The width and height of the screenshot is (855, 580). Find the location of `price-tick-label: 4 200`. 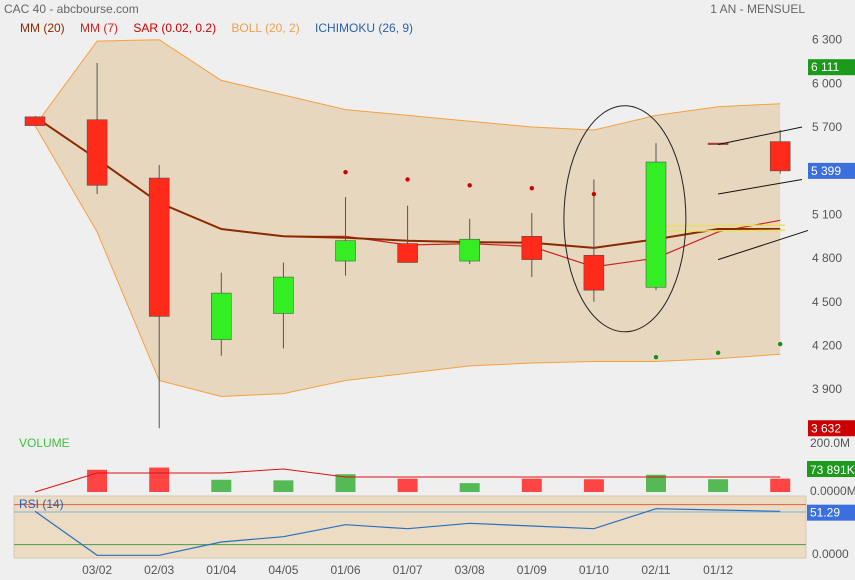

price-tick-label: 4 200 is located at coordinates (827, 346).